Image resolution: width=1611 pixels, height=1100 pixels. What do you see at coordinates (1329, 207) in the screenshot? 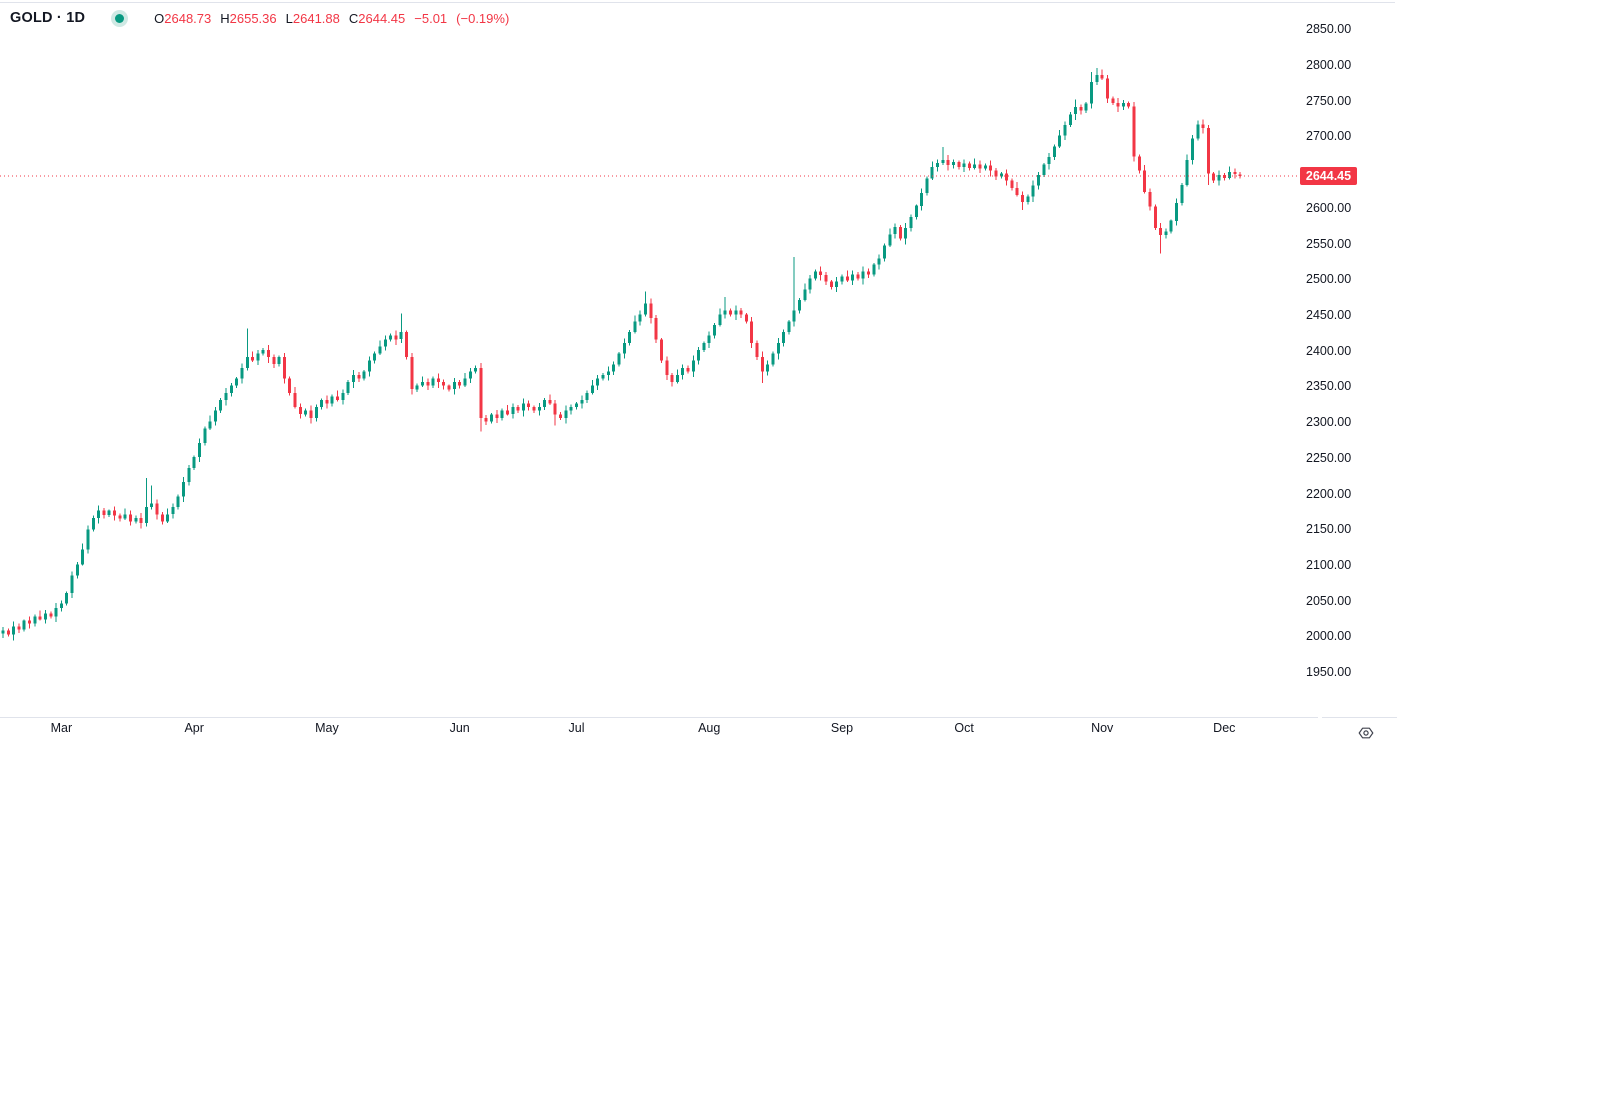
I see `price-tick-label: 2600.00` at bounding box center [1329, 207].